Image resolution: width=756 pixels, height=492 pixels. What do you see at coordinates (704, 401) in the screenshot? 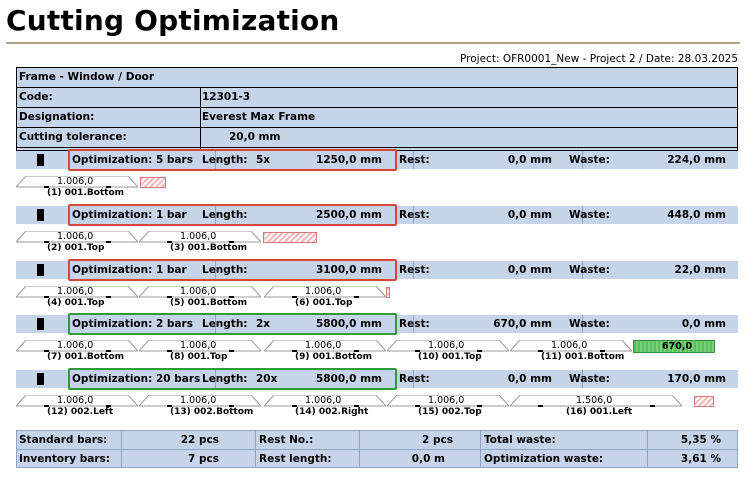
I see `waste-piece` at bounding box center [704, 401].